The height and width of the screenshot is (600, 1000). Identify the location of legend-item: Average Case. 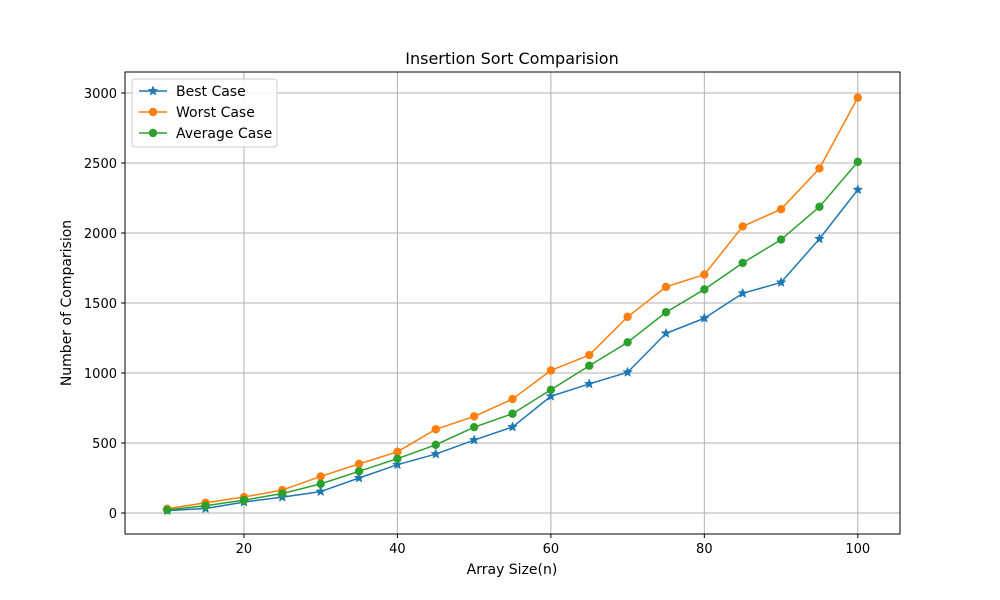
(205, 134).